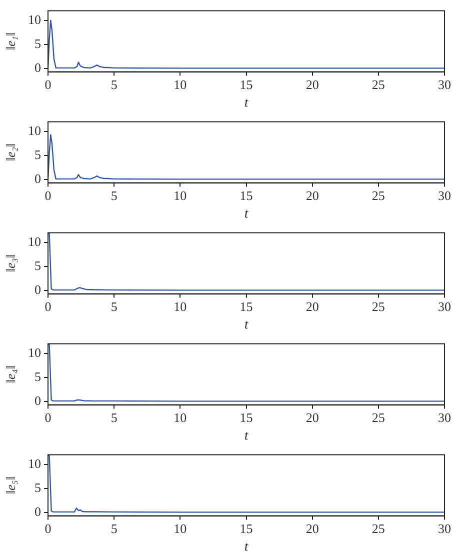 The image size is (453, 557). Describe the element at coordinates (10, 41) in the screenshot. I see `y-axis-title: ‖e₁‖` at that location.